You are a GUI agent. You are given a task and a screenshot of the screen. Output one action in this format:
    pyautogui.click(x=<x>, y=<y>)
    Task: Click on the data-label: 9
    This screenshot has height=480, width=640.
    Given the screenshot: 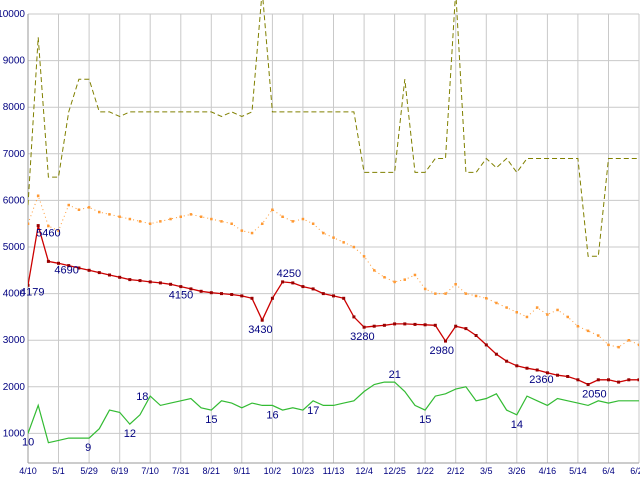 What is the action you would take?
    pyautogui.click(x=88, y=448)
    